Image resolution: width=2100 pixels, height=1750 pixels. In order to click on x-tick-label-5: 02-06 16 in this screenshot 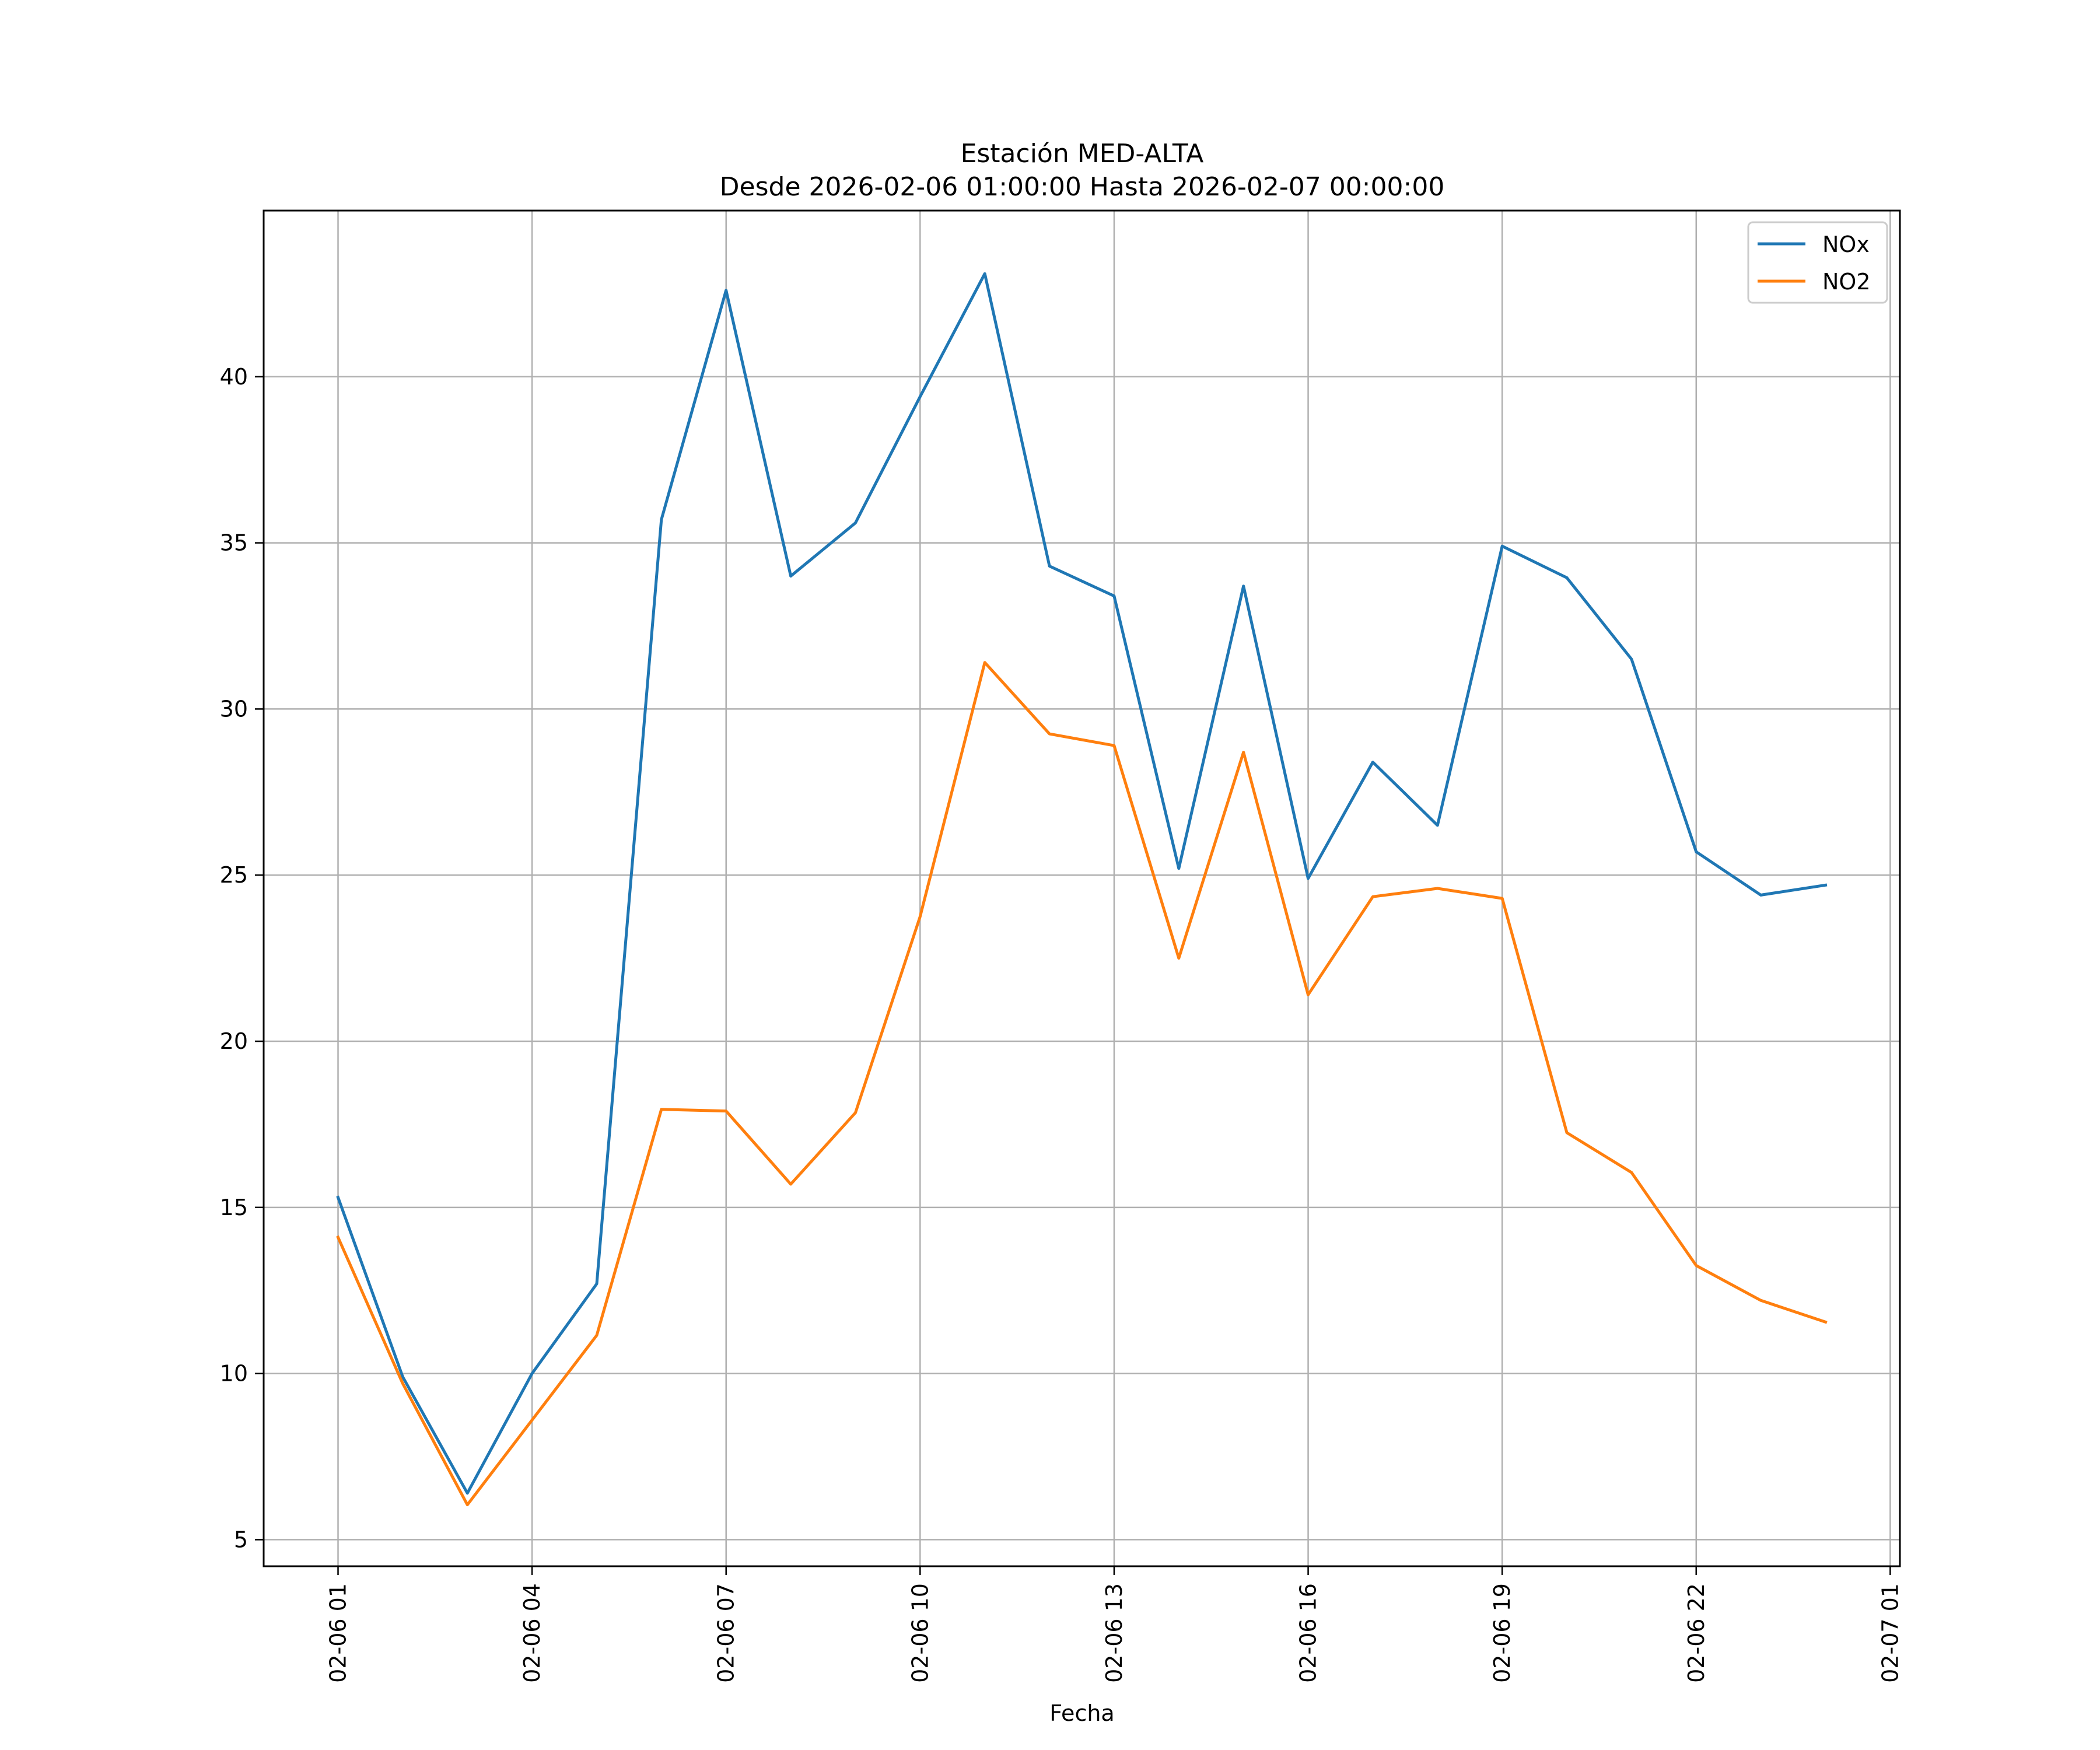, I will do `click(1308, 1633)`.